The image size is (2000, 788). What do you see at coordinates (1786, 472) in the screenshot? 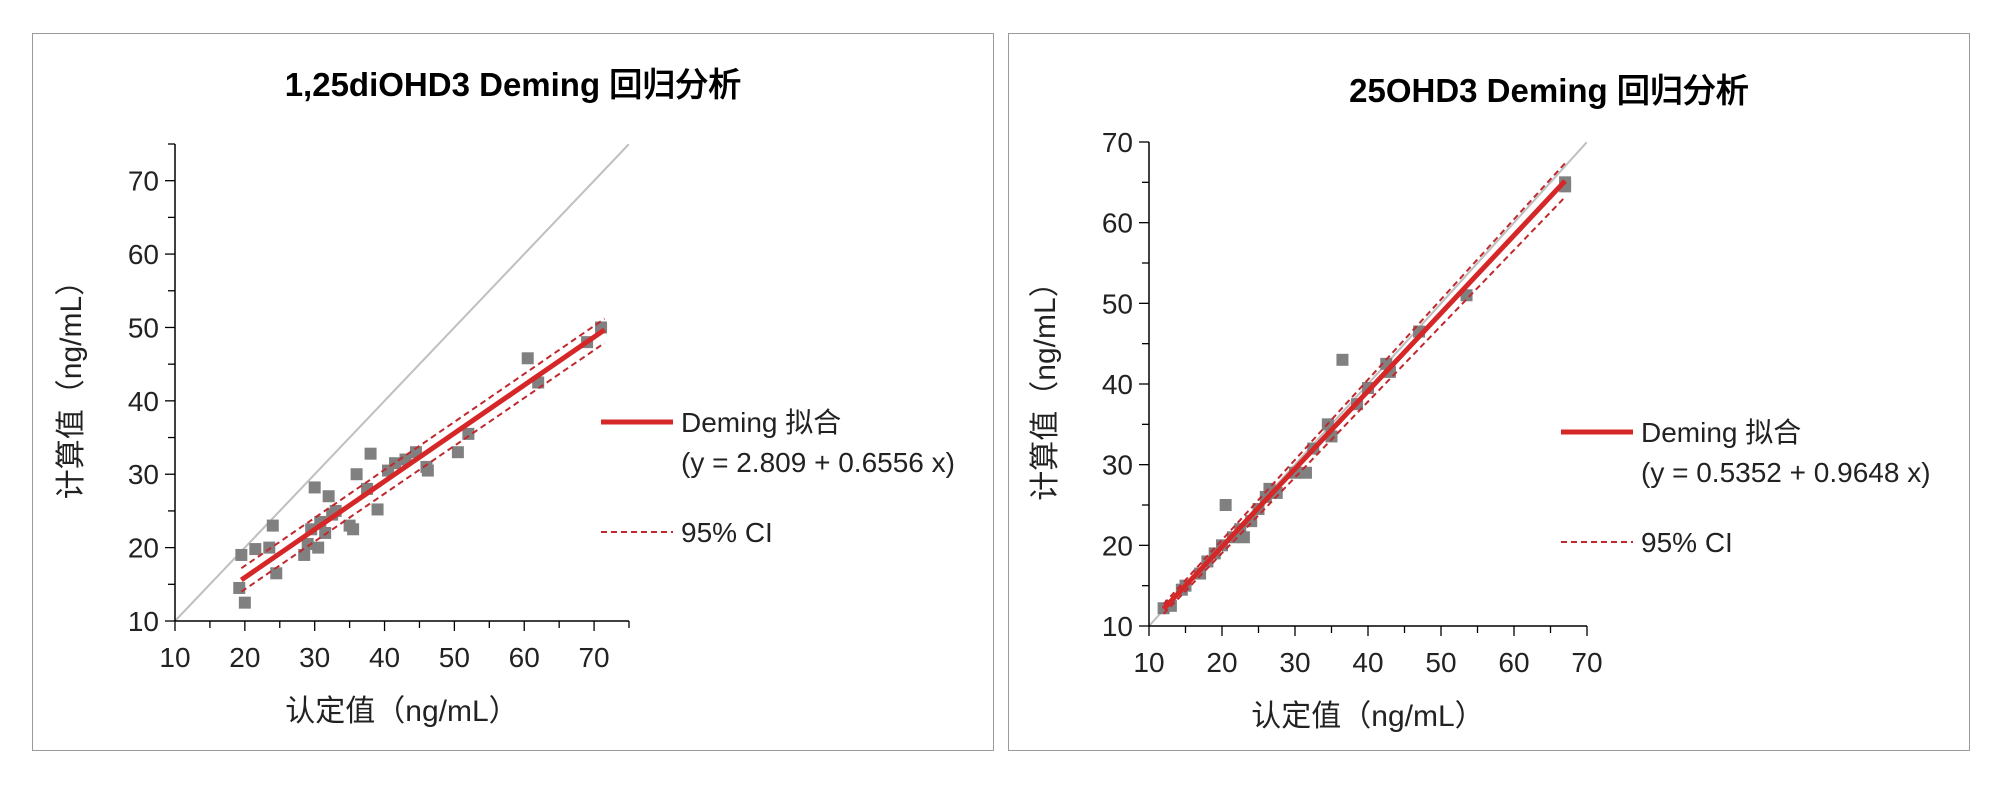
I see `chart2-legend-fit-equation: (y = 0.5352 + 0.9648 x)` at bounding box center [1786, 472].